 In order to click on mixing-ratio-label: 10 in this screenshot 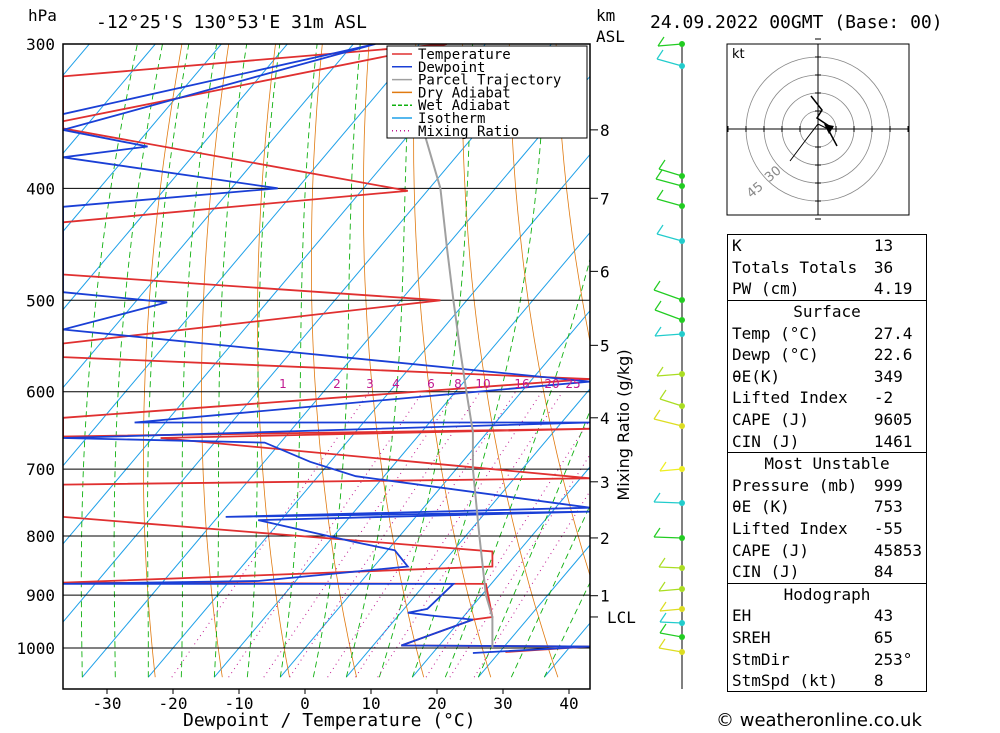, I will do `click(482, 384)`.